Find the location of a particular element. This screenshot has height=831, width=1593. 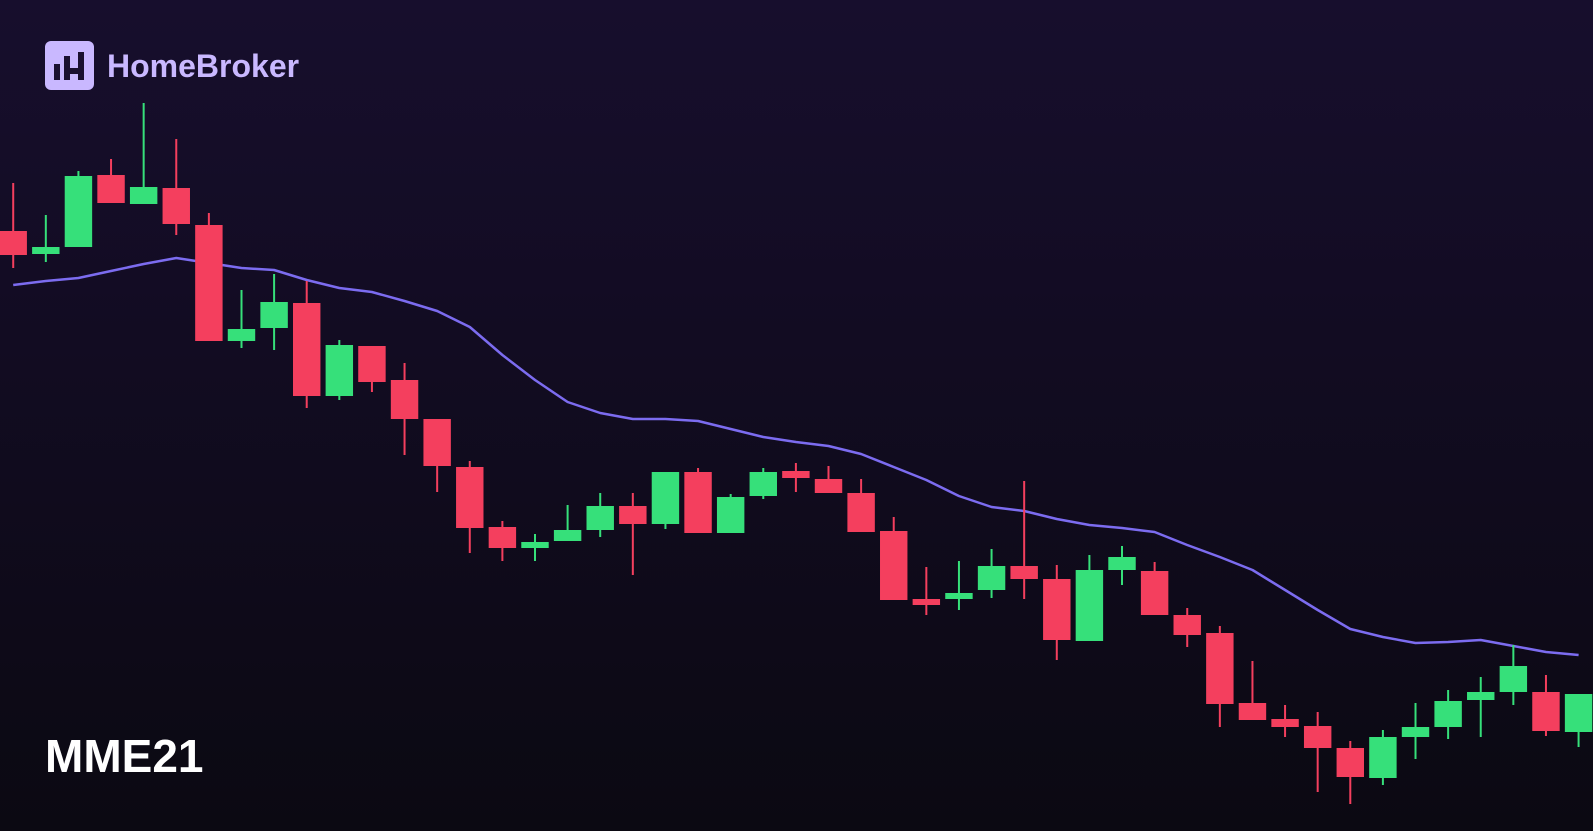

brand: HomeBroker is located at coordinates (203, 66).